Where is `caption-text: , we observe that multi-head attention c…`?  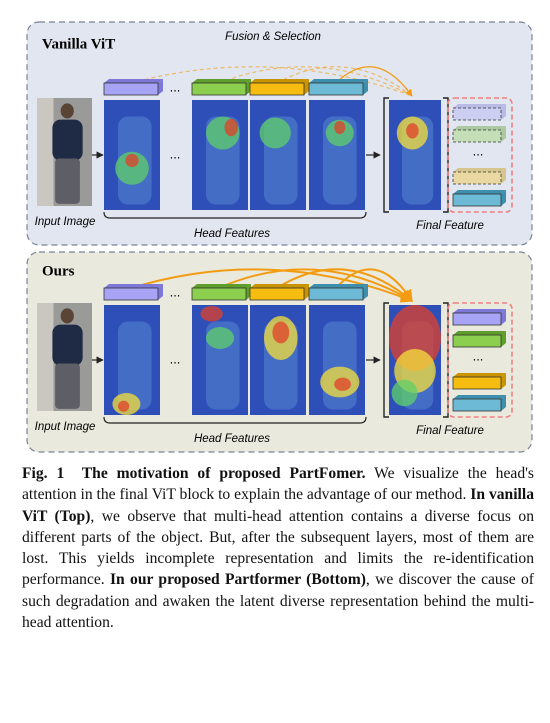 caption-text: , we observe that multi-head attention c… is located at coordinates (280, 548).